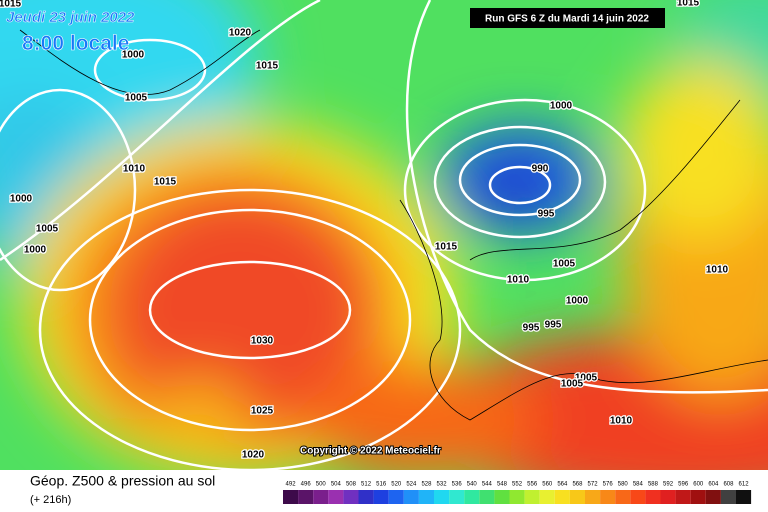 The height and width of the screenshot is (512, 768). What do you see at coordinates (306, 485) in the screenshot?
I see `legend-label: 496` at bounding box center [306, 485].